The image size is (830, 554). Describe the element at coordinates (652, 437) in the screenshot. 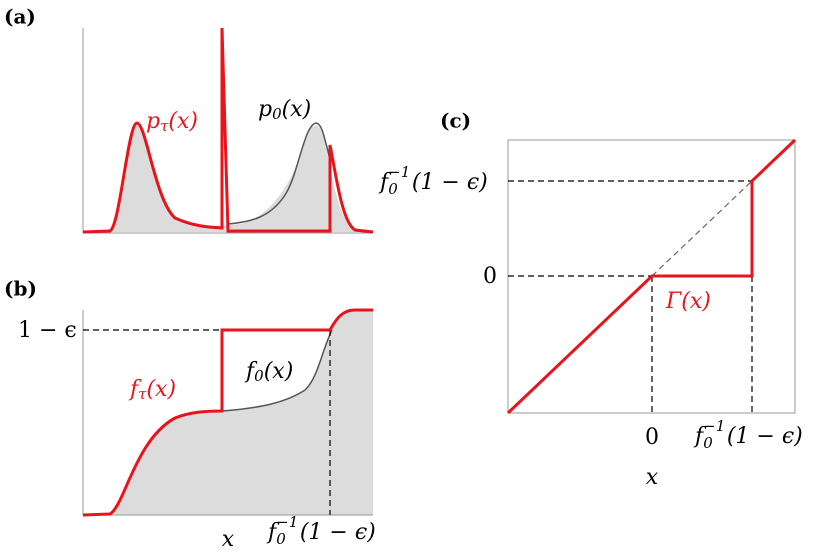

I see `x-zero-label: 0` at that location.